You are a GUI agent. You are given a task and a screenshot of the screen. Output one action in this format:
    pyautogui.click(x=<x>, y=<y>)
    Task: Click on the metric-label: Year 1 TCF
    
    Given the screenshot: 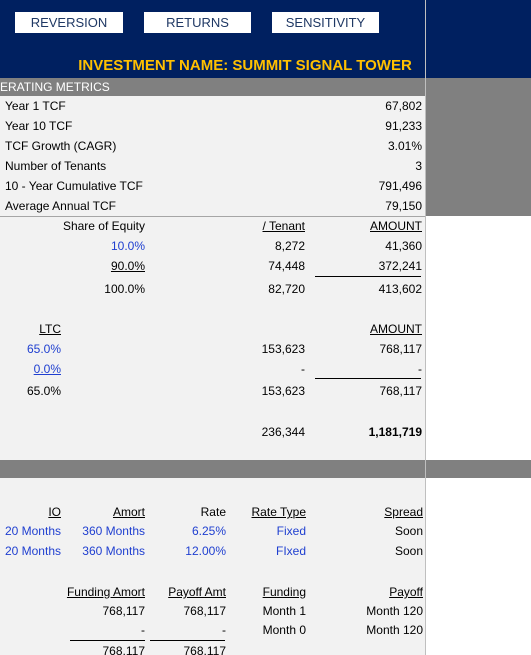 What is the action you would take?
    pyautogui.click(x=35, y=106)
    